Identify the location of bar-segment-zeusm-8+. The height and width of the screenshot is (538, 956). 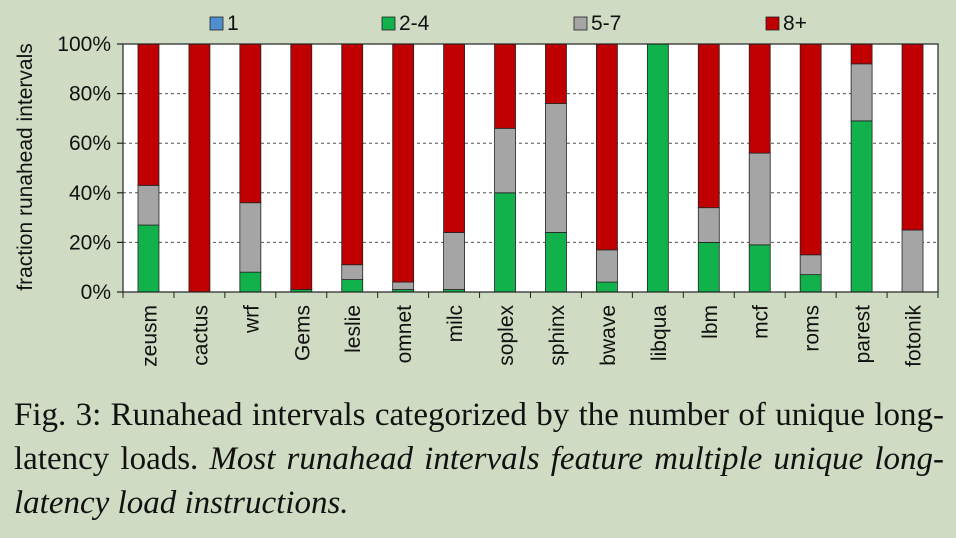
(148, 114).